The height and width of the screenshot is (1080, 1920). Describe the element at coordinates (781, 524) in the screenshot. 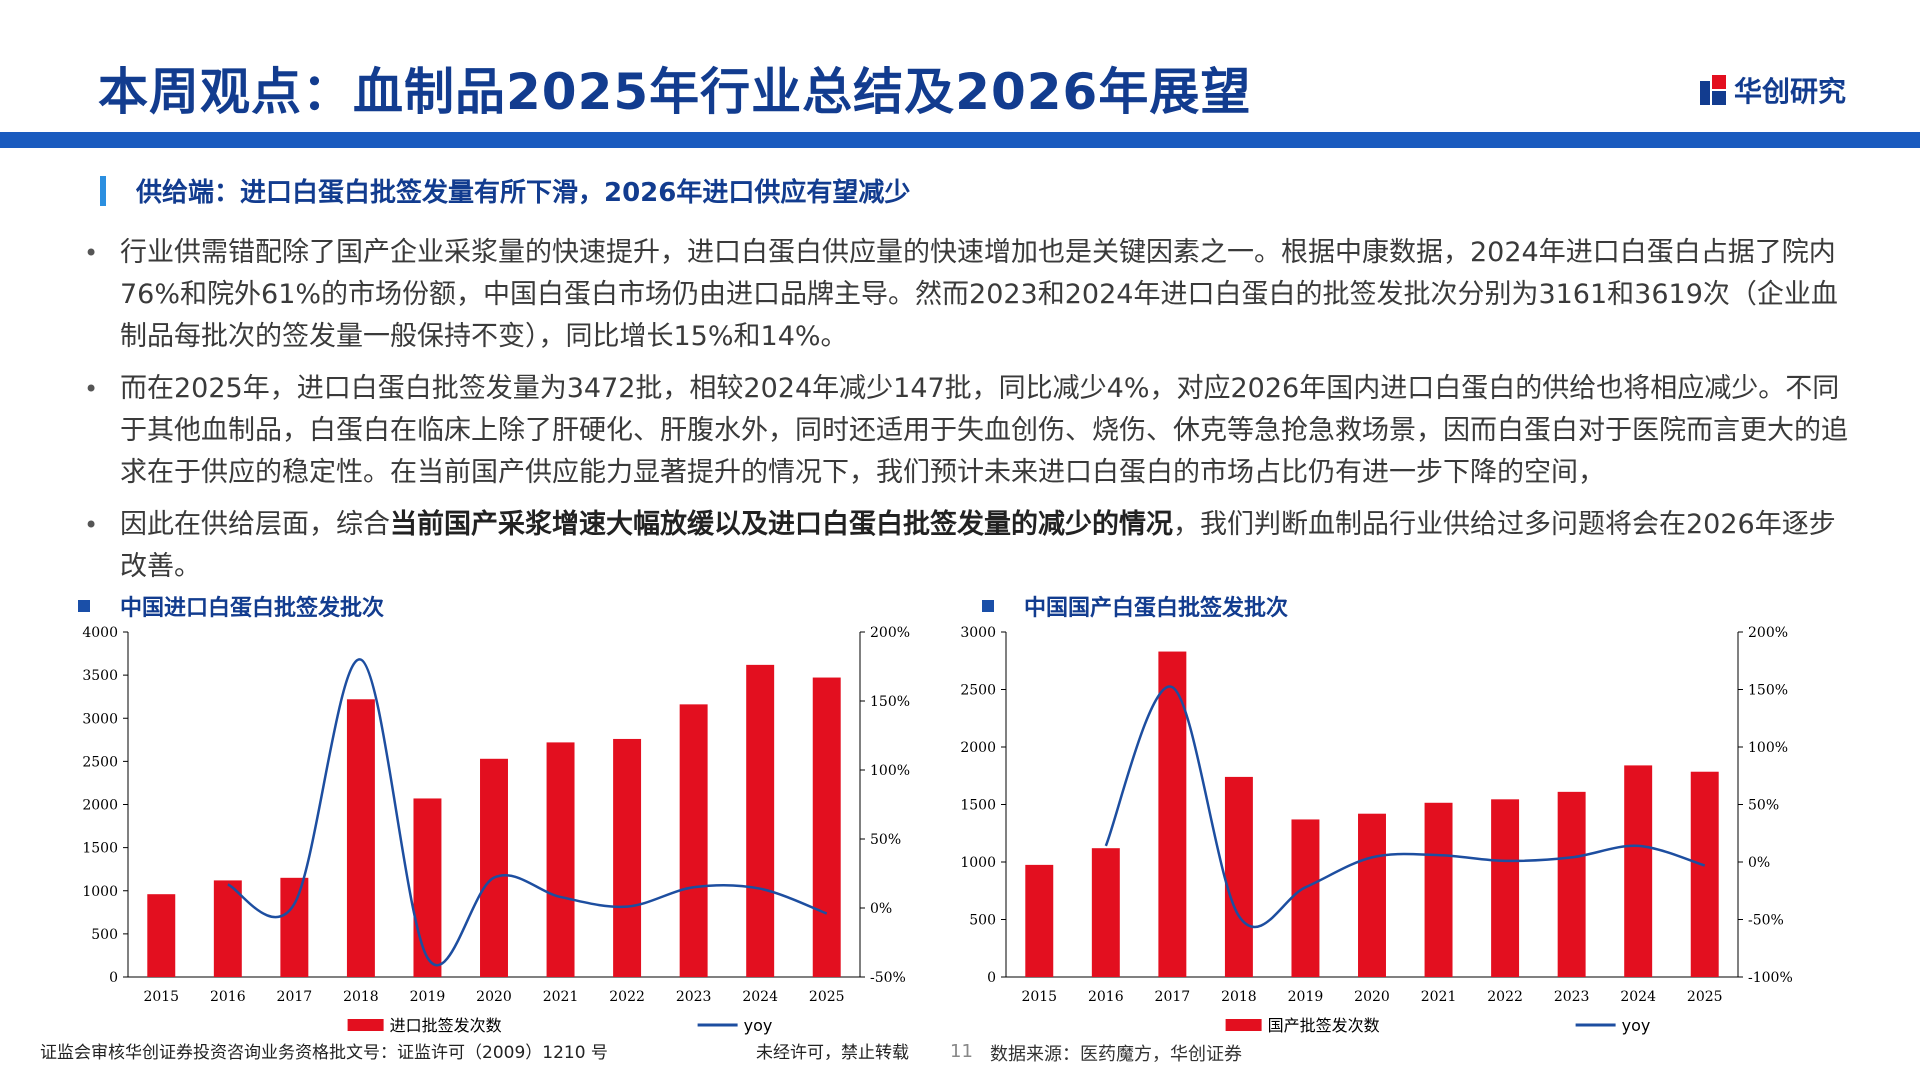

I see `bullet-emphasis: 当前国产采浆增速大幅放缓以及进口白蛋白批签发量的减少的情况` at that location.